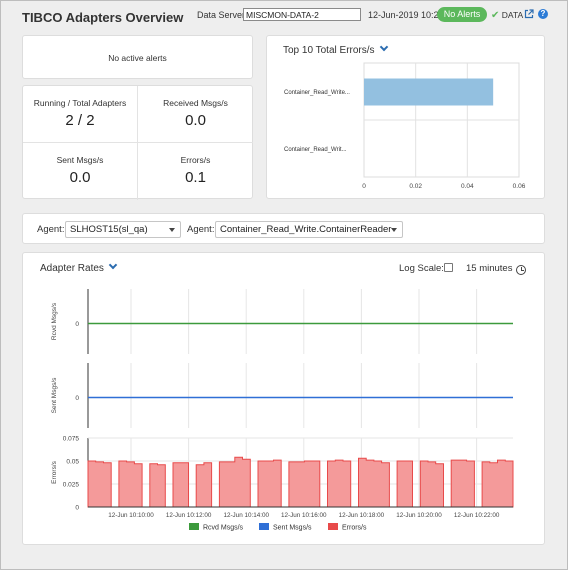  What do you see at coordinates (131, 515) in the screenshot?
I see `x-tick-label: 12-Jun 10:10:00` at bounding box center [131, 515].